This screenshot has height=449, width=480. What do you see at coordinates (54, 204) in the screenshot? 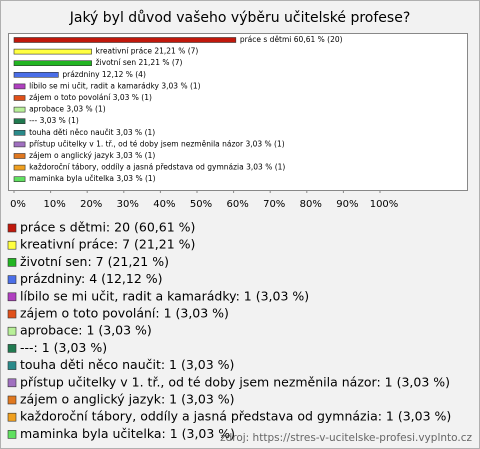
I see `x-tick-label: 10%` at bounding box center [54, 204].